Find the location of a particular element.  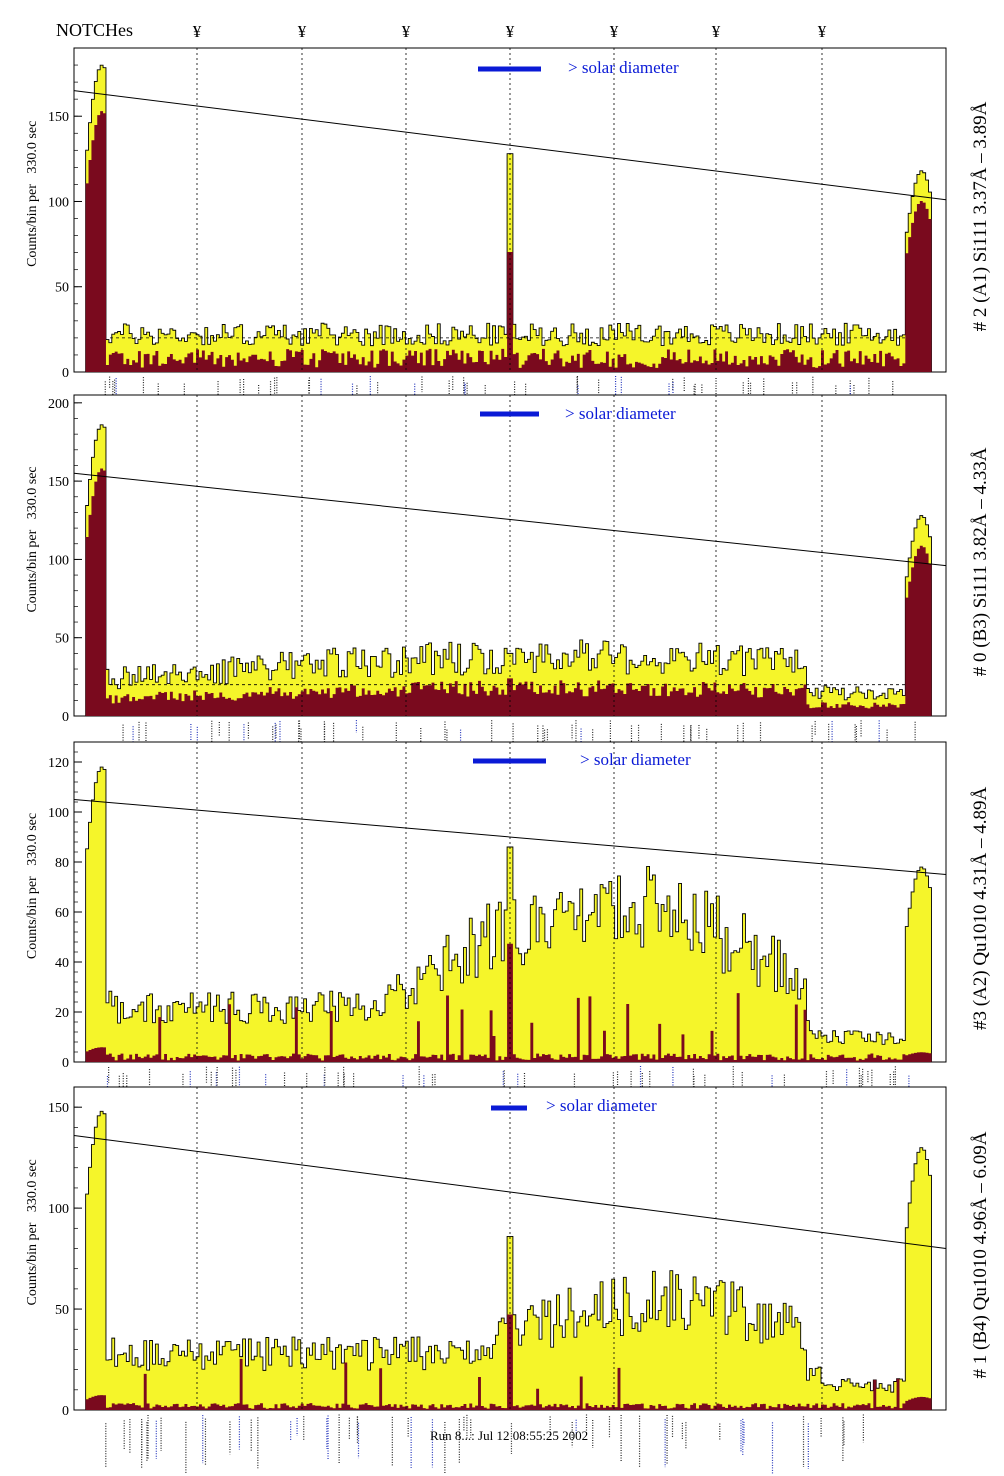

notch-marker-4: ¥ is located at coordinates (510, 31).